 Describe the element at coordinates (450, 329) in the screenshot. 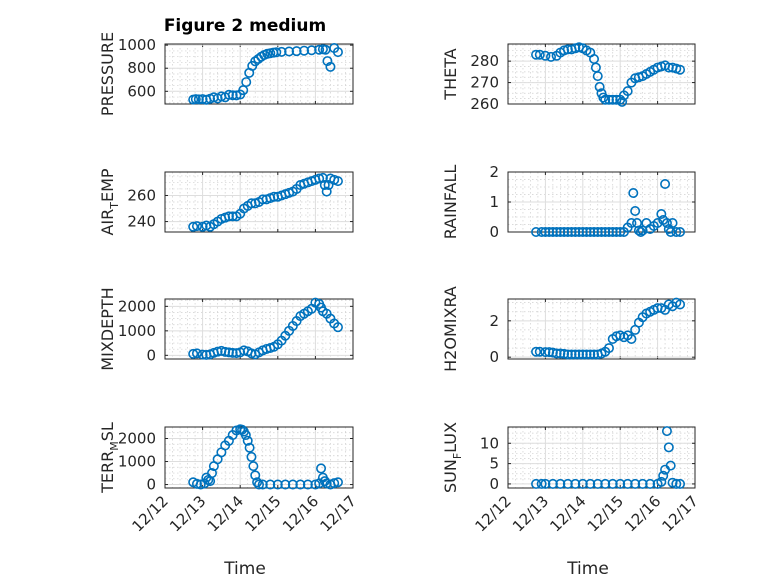

I see `y-axis-label: H2OMIXRA` at that location.